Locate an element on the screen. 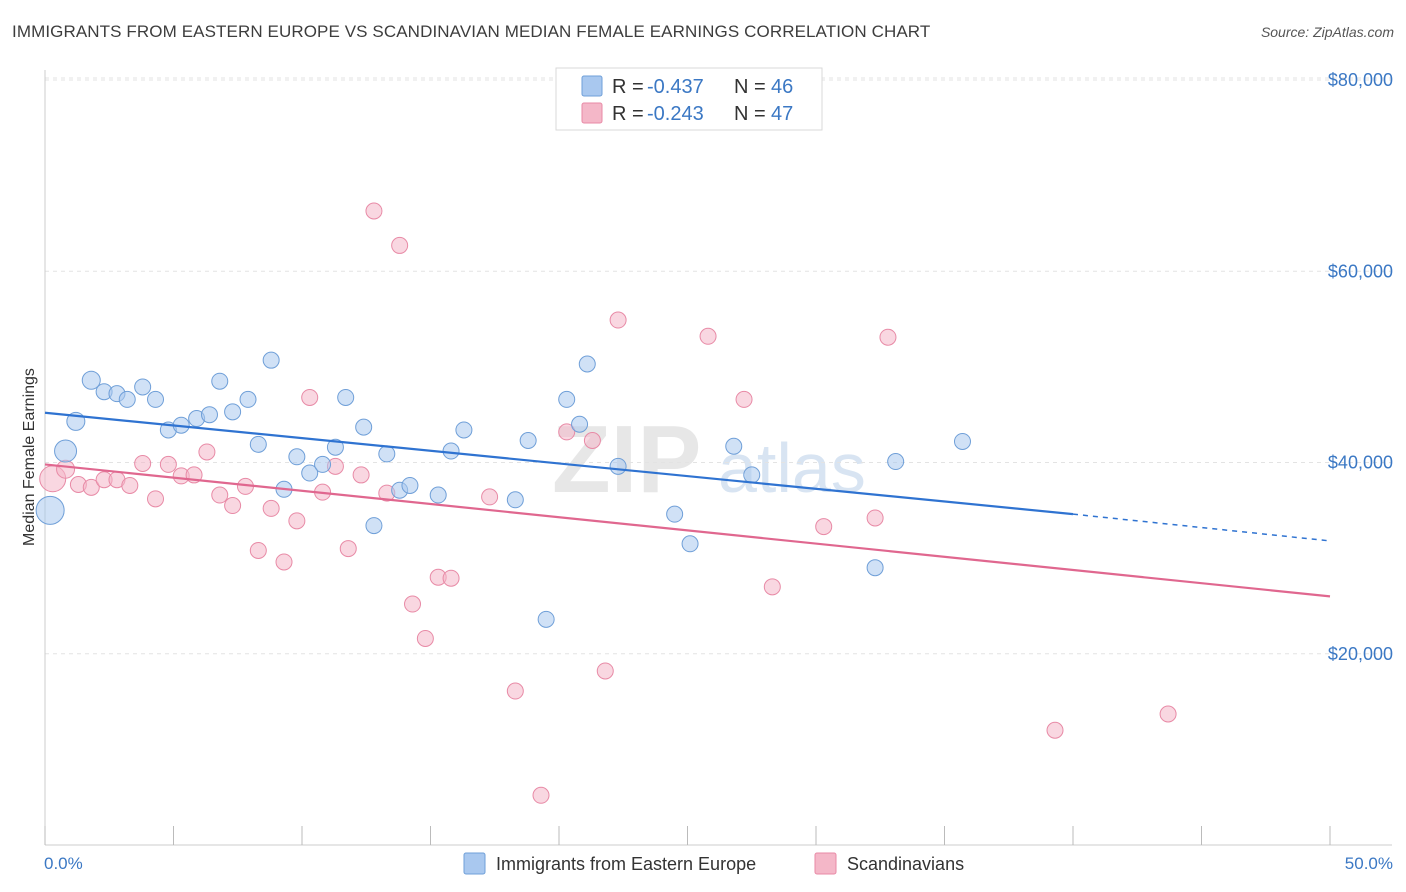  legend-n-label-pink: N = is located at coordinates (750, 114).